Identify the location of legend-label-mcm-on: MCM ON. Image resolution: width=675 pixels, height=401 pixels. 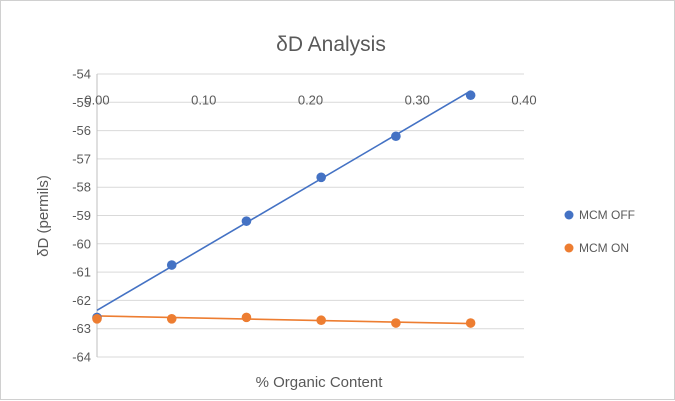
(604, 248).